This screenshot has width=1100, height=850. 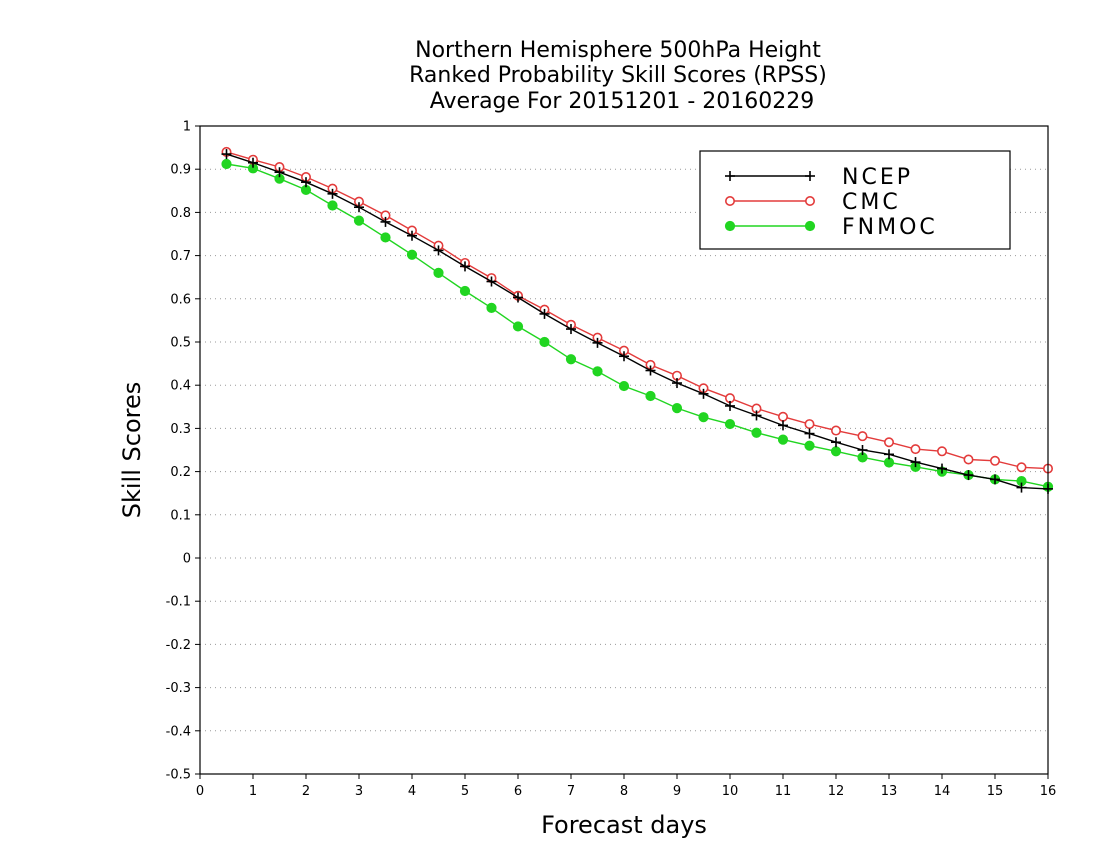 What do you see at coordinates (359, 791) in the screenshot?
I see `x-tick-label: 3` at bounding box center [359, 791].